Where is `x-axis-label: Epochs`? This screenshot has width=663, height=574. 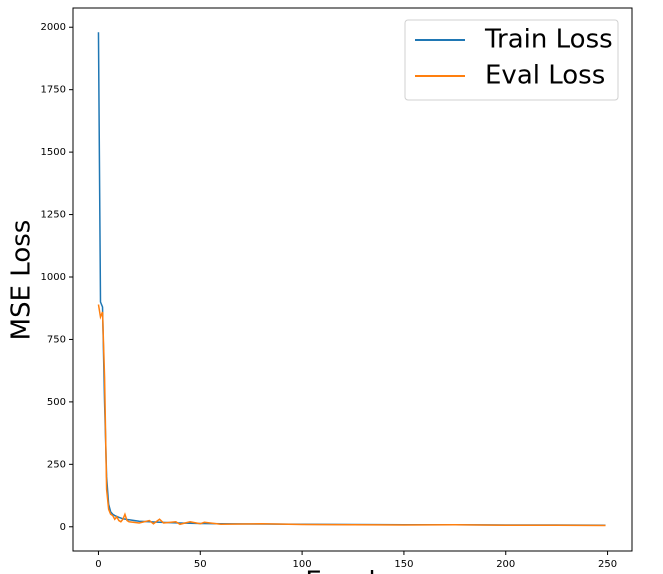 x-axis-label: Epochs is located at coordinates (351, 570).